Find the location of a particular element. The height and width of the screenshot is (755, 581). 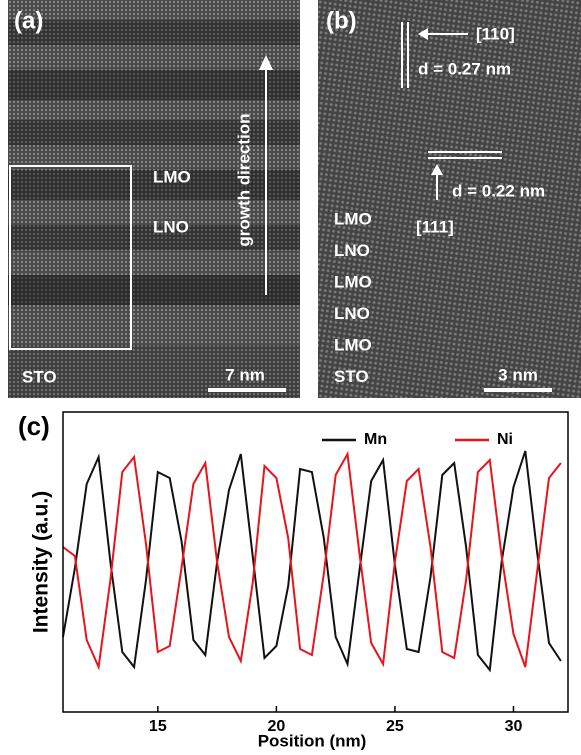

roi-box is located at coordinates (70, 257).